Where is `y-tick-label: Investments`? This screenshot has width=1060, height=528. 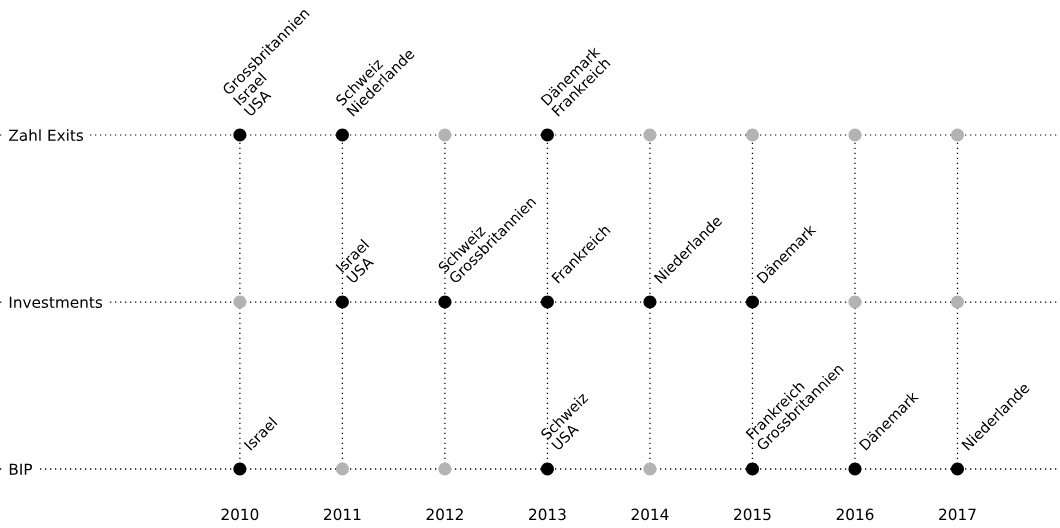 y-tick-label: Investments is located at coordinates (56, 302).